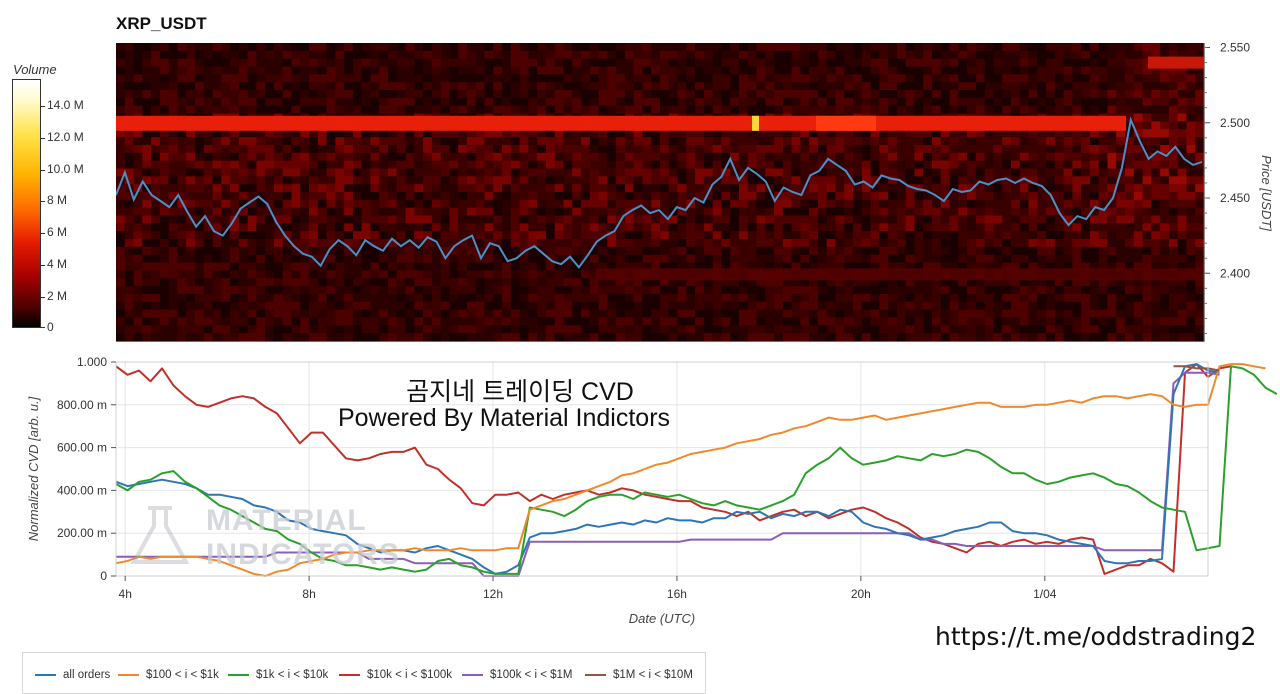 The image size is (1280, 694). Describe the element at coordinates (57, 264) in the screenshot. I see `colorbar-tick: 4 M` at that location.